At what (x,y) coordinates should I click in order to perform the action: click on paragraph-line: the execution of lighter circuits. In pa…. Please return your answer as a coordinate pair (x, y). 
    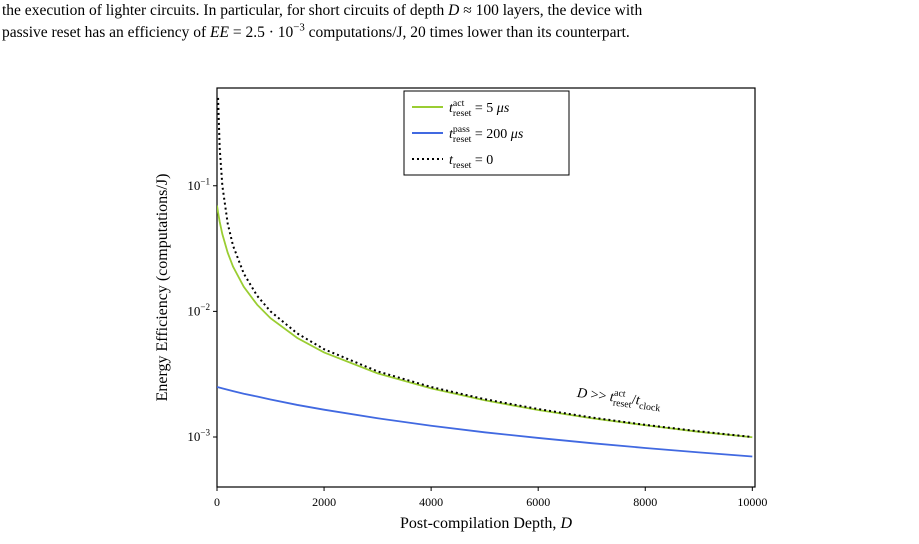
    Looking at the image, I should click on (322, 10).